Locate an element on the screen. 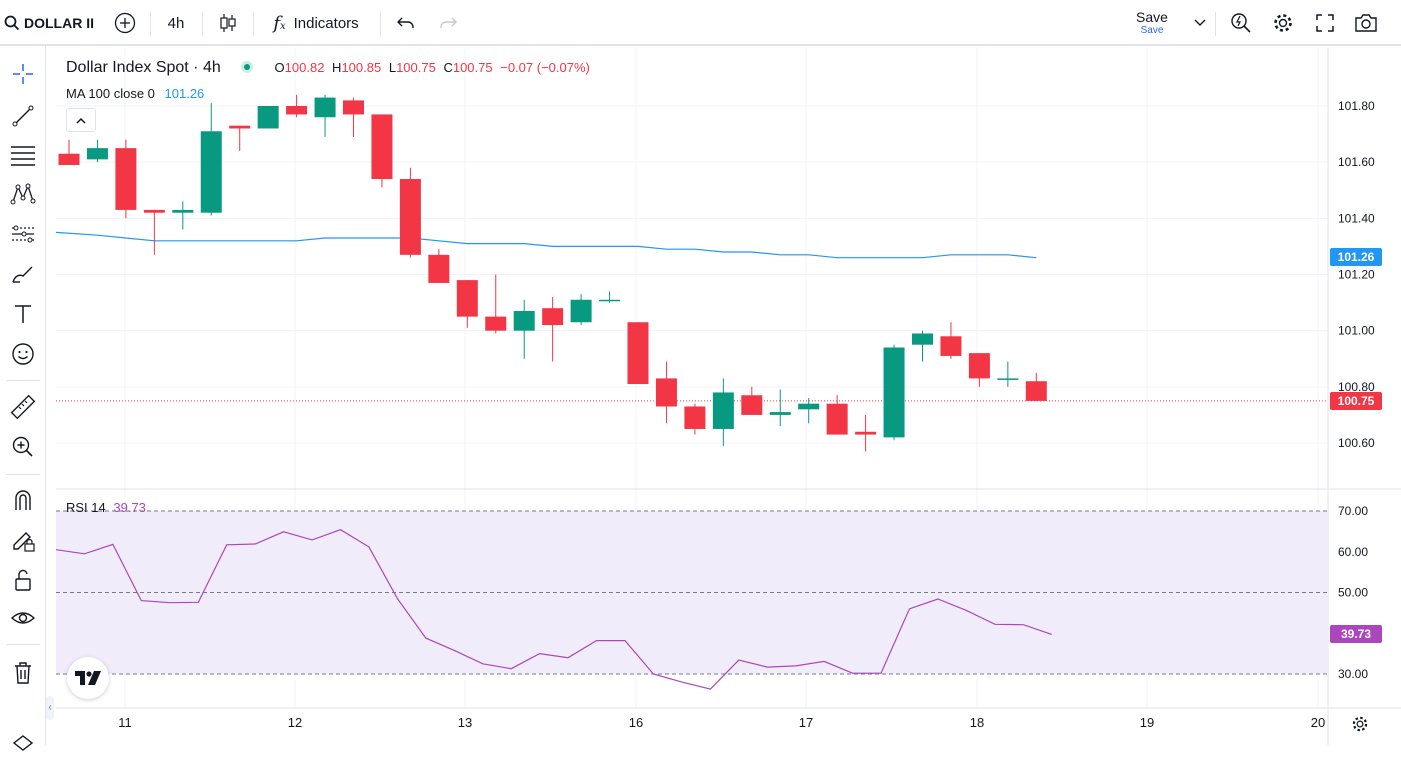 The width and height of the screenshot is (1401, 758). collapse-legend-button is located at coordinates (81, 120).